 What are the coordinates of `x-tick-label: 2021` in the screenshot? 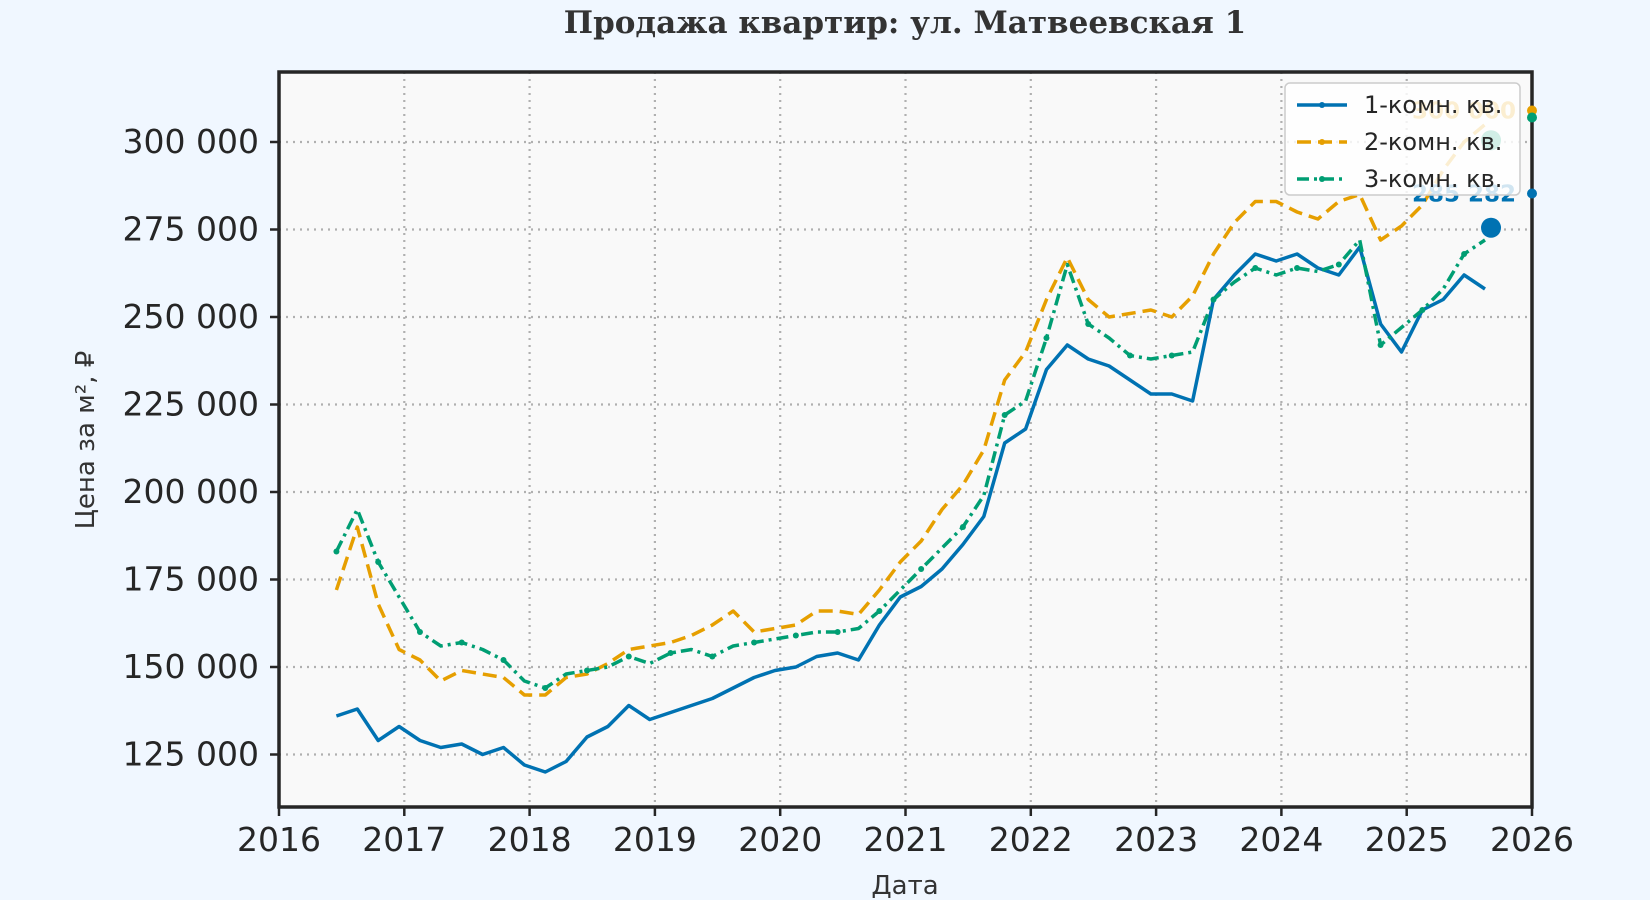 It's located at (906, 839).